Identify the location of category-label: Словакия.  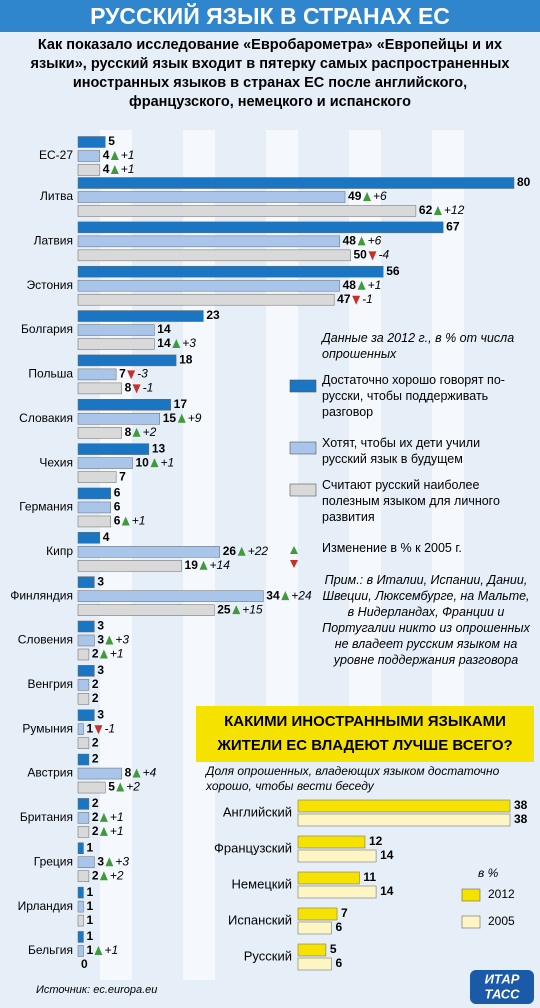
(46, 418).